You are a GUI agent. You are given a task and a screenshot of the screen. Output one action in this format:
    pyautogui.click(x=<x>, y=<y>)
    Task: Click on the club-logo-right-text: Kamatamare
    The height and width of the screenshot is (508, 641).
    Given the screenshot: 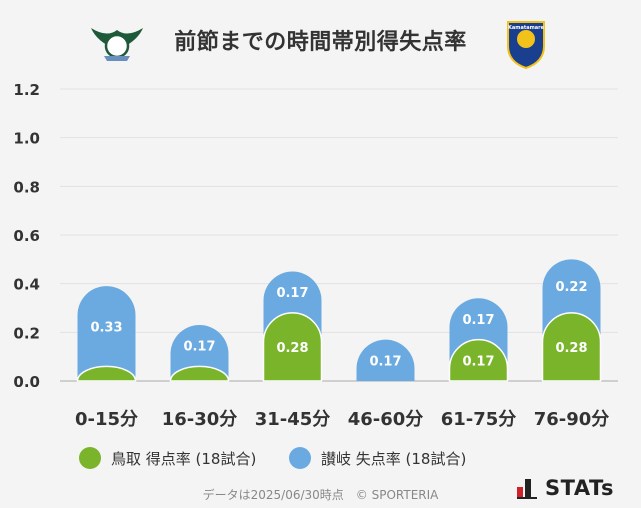 What is the action you would take?
    pyautogui.click(x=526, y=28)
    